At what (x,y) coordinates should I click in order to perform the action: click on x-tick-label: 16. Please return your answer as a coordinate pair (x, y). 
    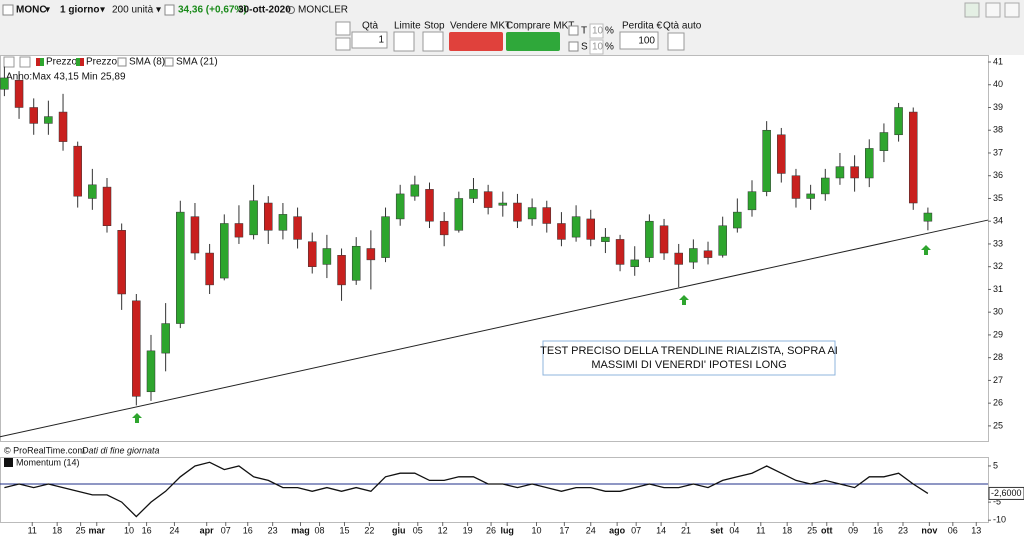
    Looking at the image, I should click on (147, 530).